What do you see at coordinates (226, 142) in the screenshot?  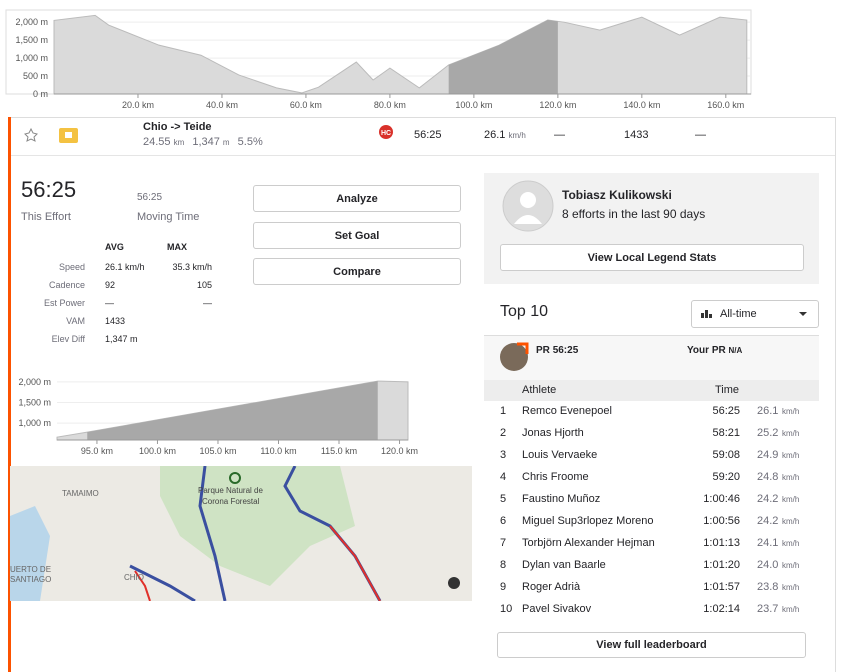 I see `unit: m` at bounding box center [226, 142].